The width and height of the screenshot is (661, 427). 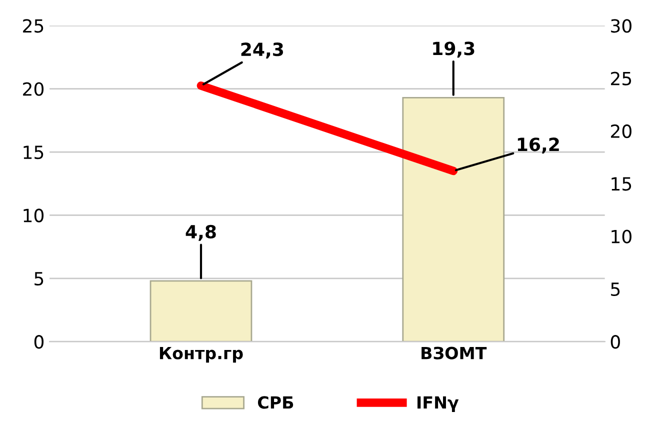 I want to click on y2-tick-label: 10, so click(x=622, y=237).